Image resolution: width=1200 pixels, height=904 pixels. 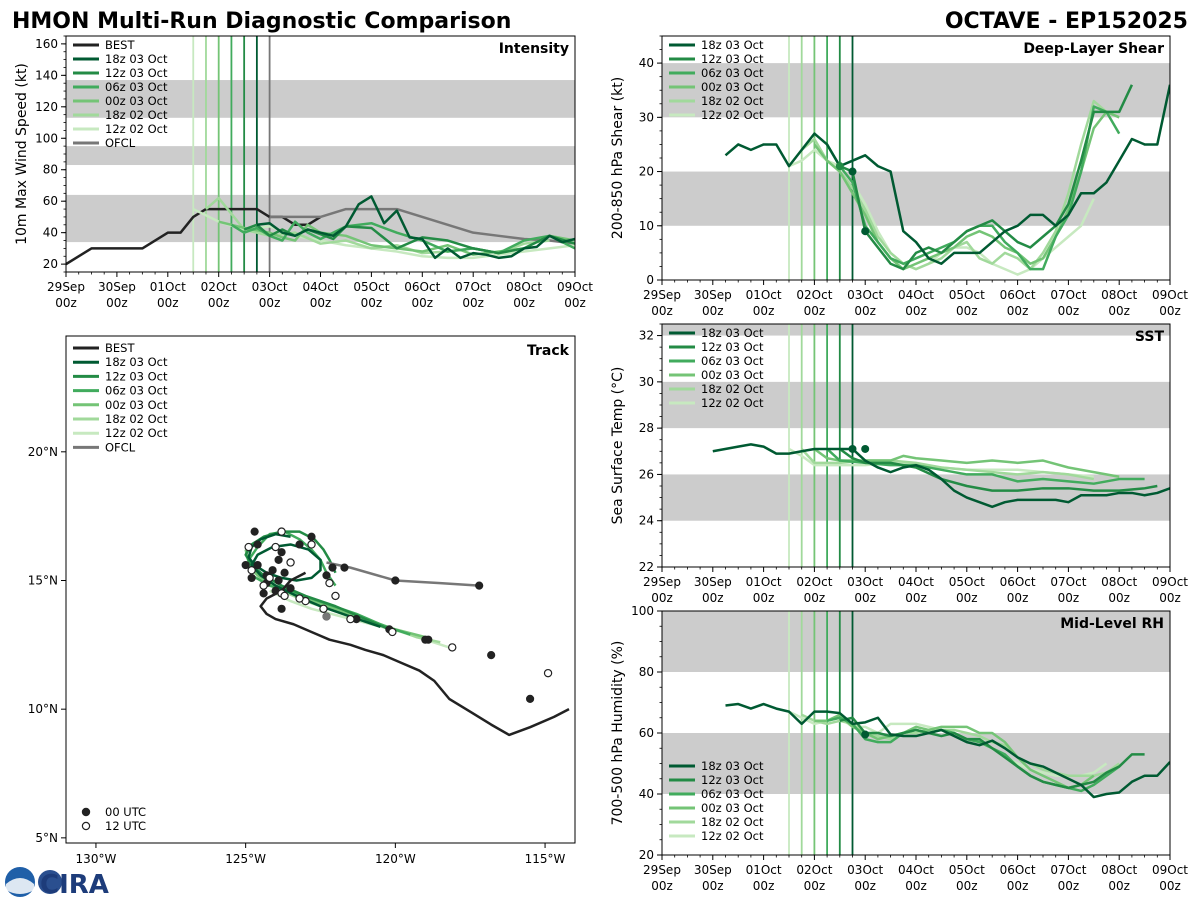 I want to click on figure-title-right: OCTAVE - EP152025, so click(x=1066, y=21).